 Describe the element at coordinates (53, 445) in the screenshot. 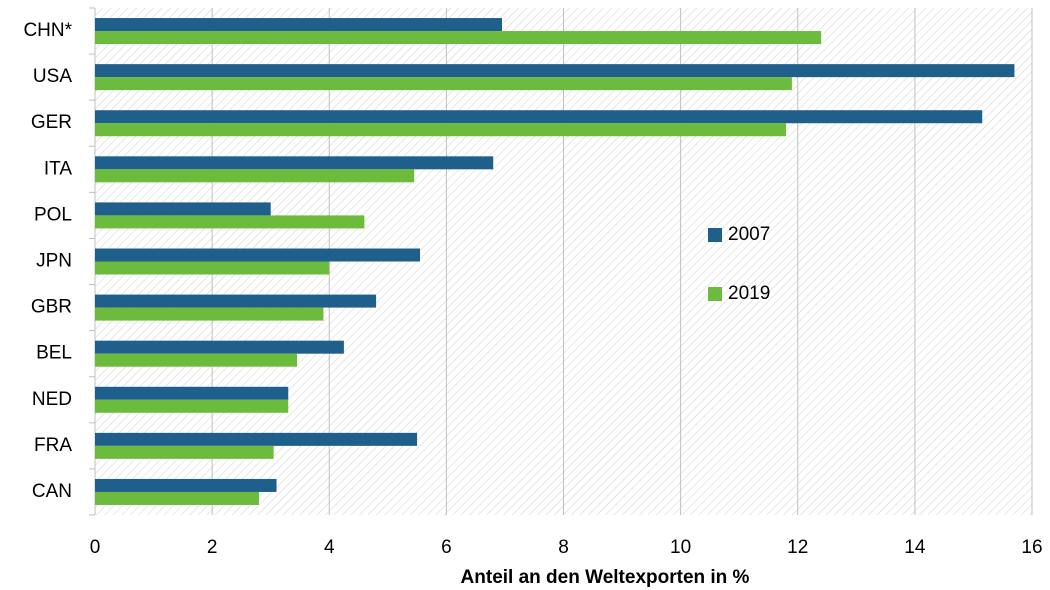

I see `y-tick-label: FRA` at that location.